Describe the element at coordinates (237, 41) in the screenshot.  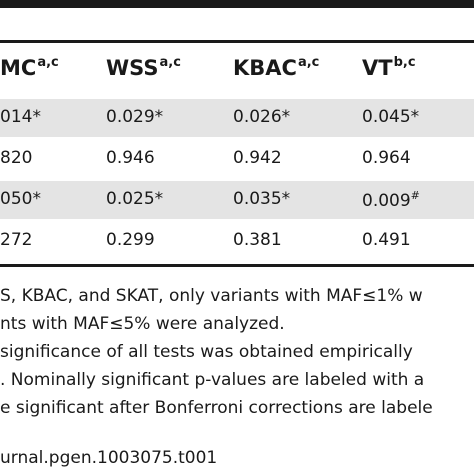
I see `header-rule` at that location.